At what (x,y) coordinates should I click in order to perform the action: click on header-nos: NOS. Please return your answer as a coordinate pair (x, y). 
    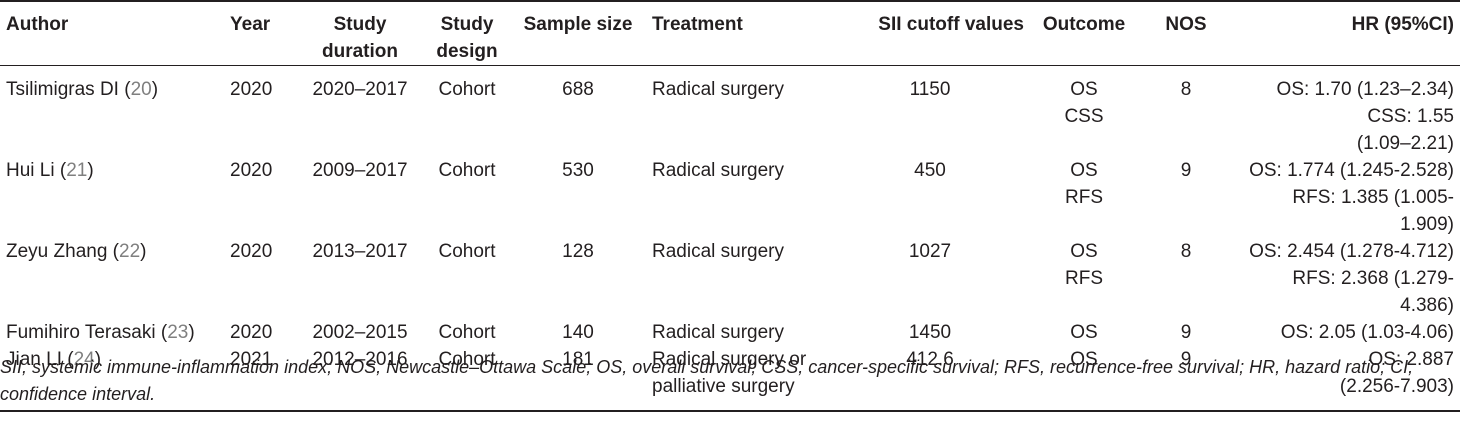
    Looking at the image, I should click on (1186, 24).